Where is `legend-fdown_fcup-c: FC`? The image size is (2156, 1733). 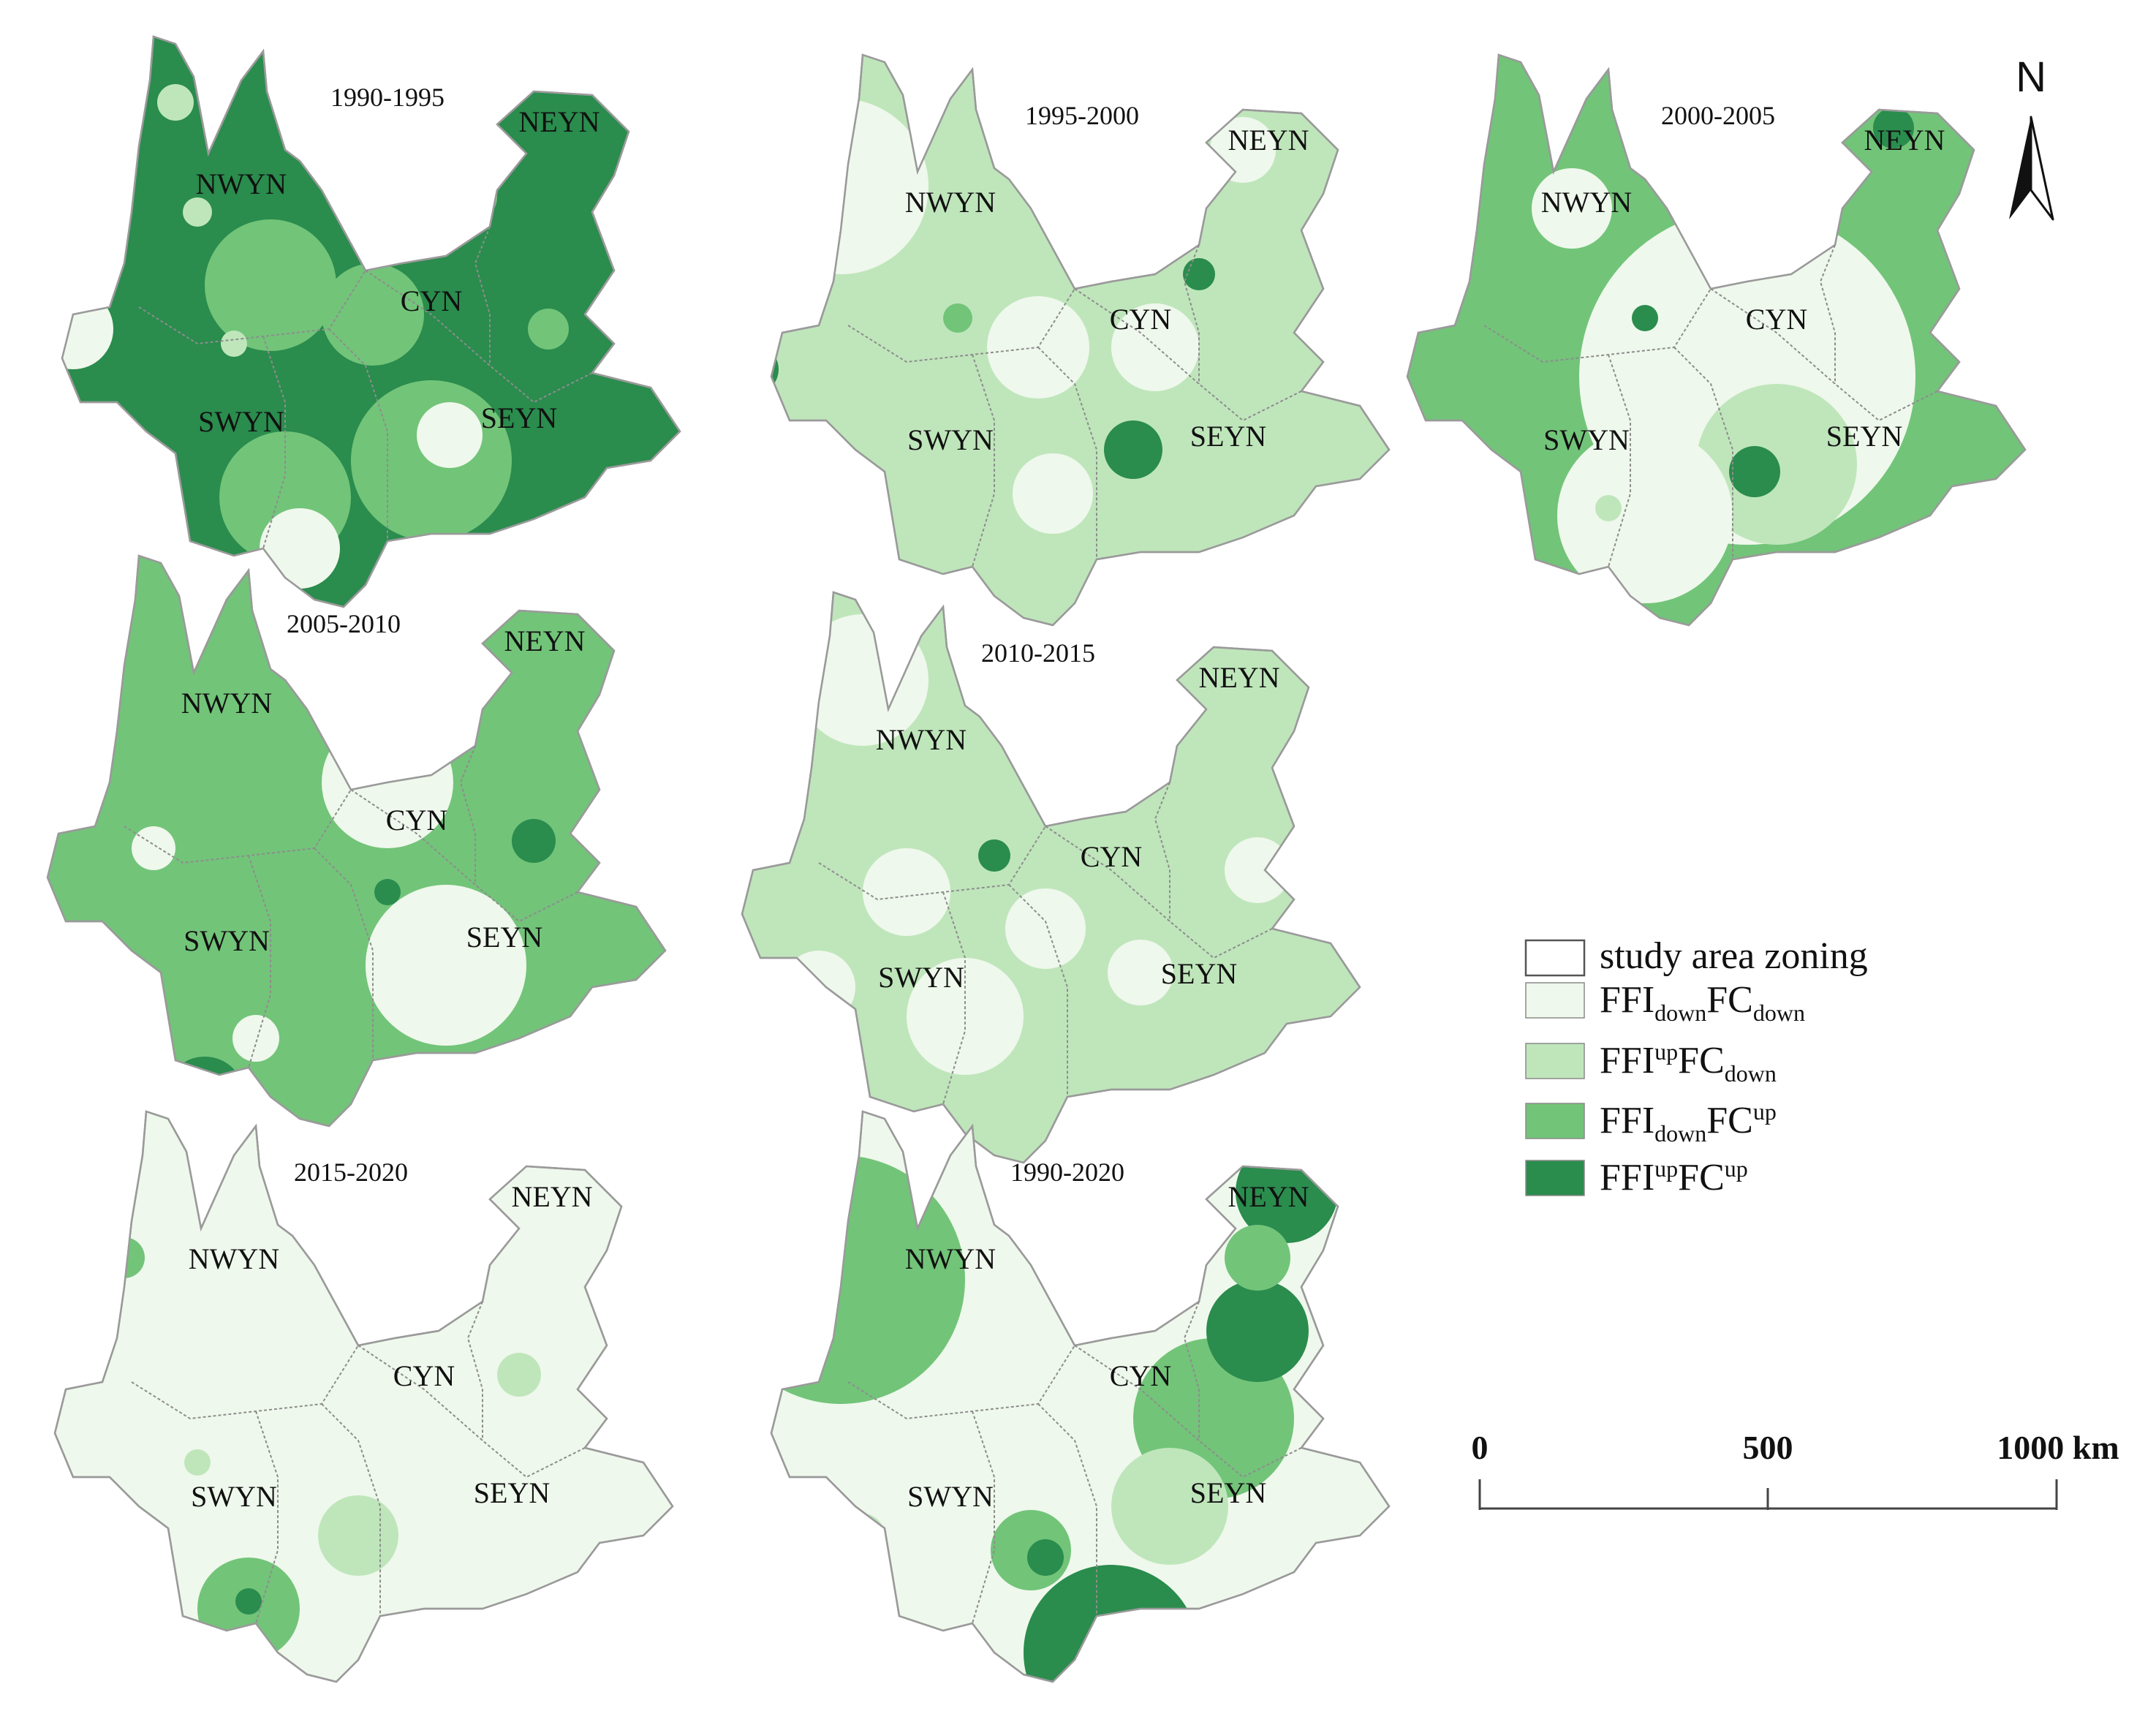
legend-fdown_fcup-c: FC is located at coordinates (1729, 1120).